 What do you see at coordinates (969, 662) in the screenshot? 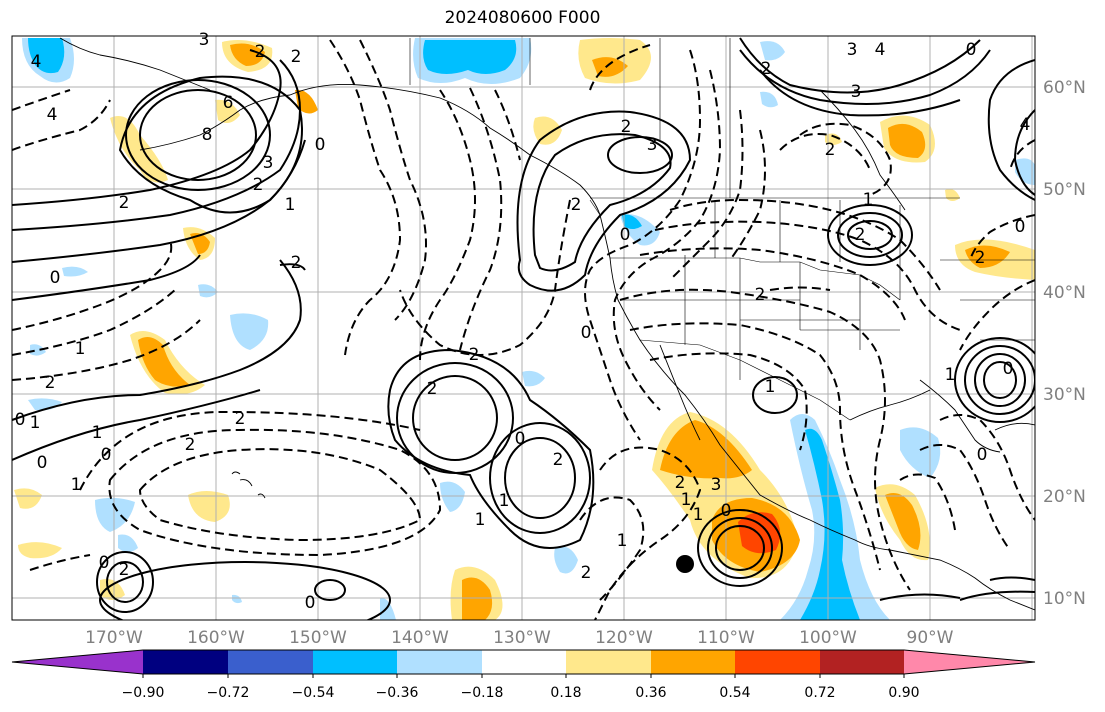
I see `colorbar-extend-high` at bounding box center [969, 662].